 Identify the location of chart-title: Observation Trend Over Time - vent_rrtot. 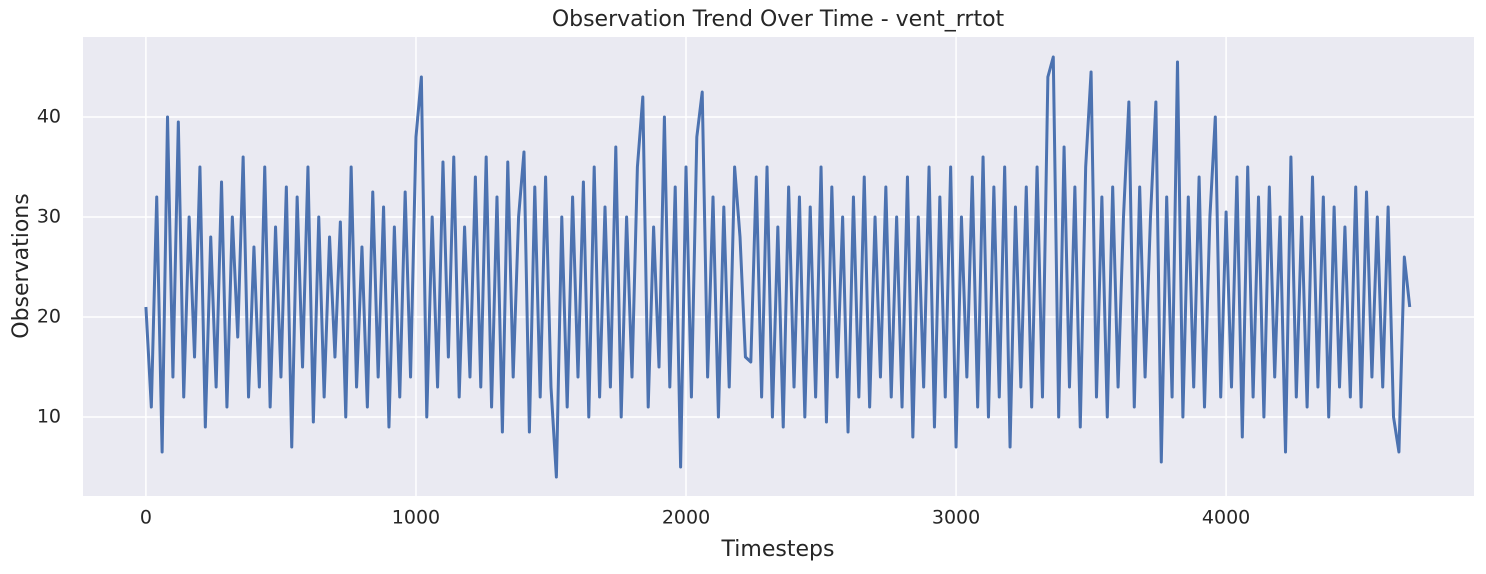
(778, 19).